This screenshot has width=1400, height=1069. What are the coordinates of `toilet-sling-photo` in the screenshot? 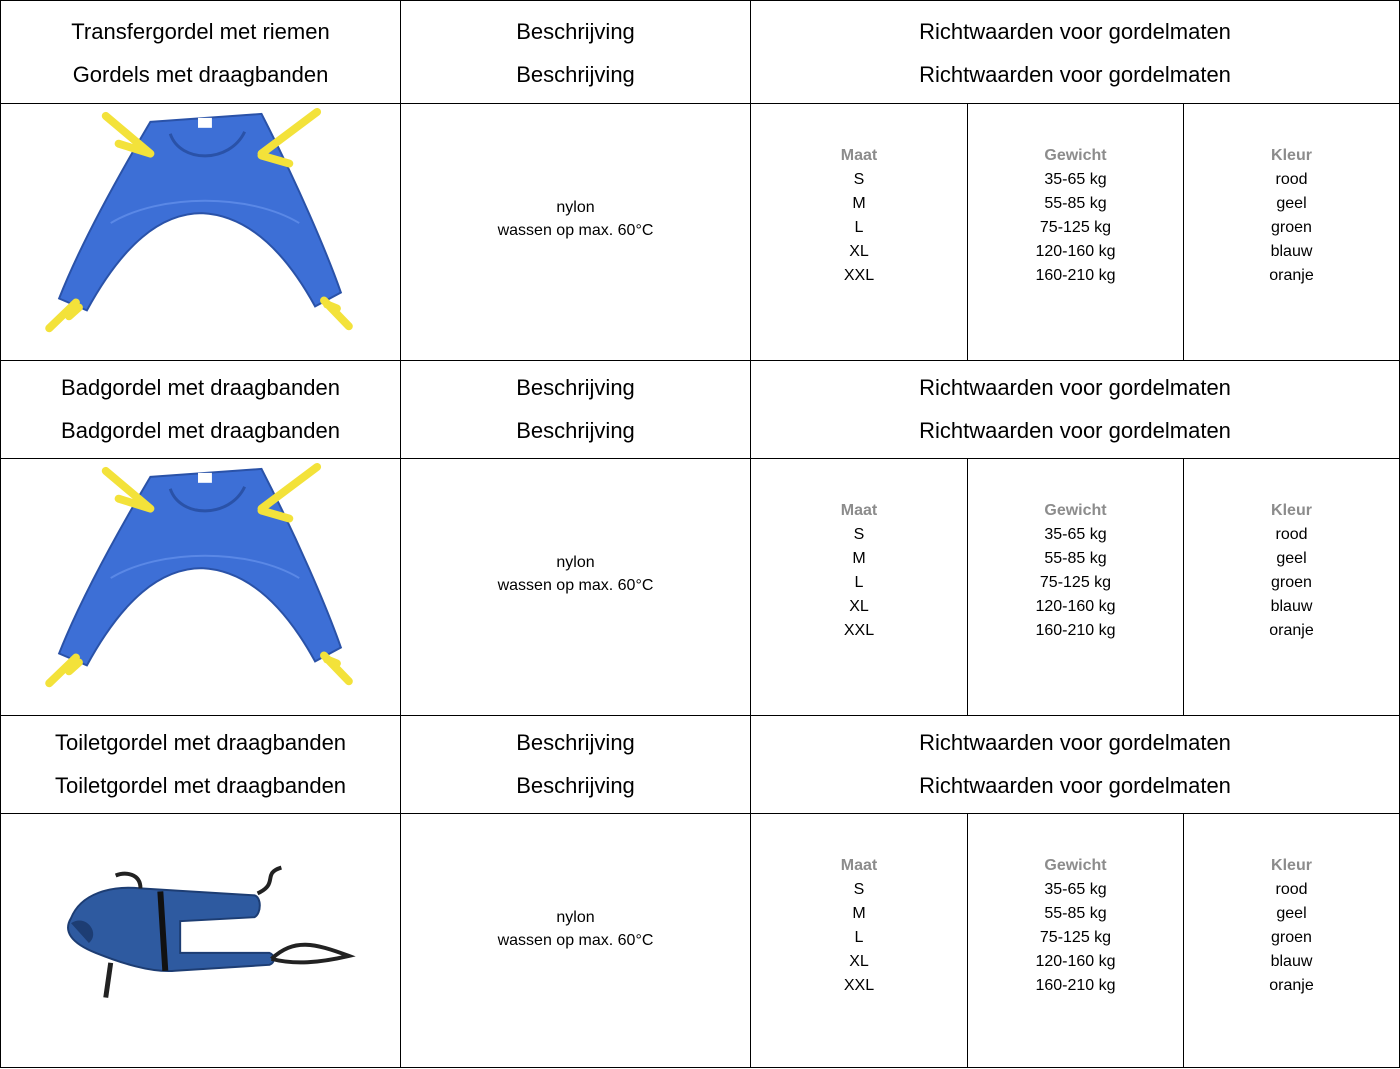 It's located at (211, 931).